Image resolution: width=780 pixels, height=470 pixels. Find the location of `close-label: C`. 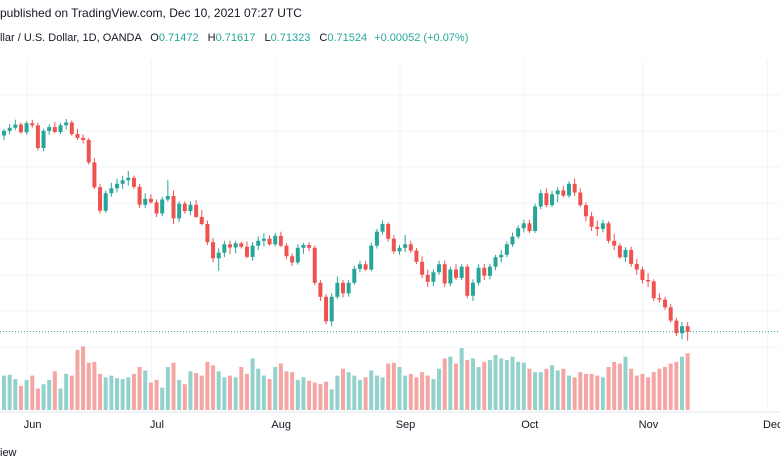

close-label: C is located at coordinates (323, 38).